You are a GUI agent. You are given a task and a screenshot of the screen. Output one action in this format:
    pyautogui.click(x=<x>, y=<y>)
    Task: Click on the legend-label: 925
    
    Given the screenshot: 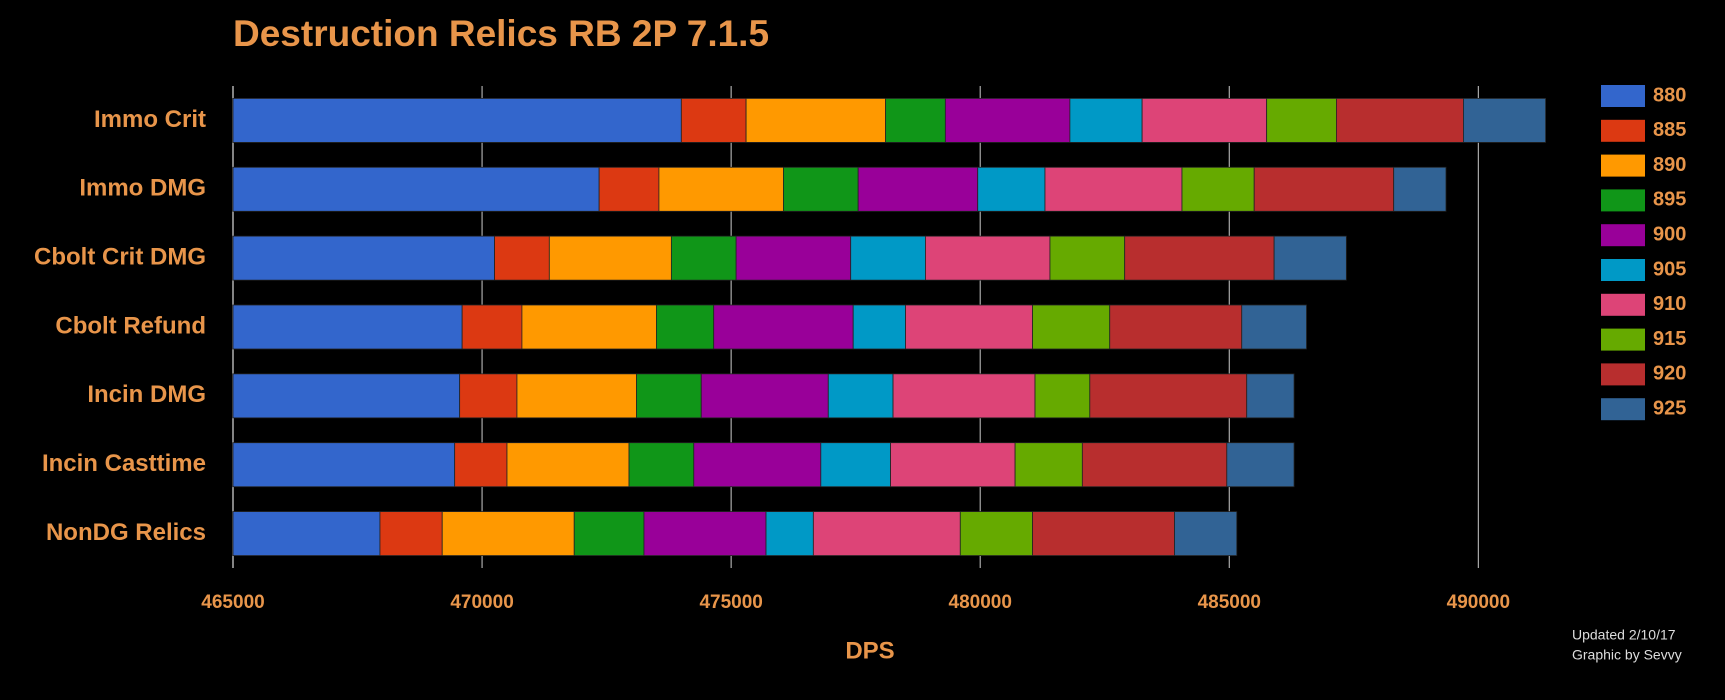 What is the action you would take?
    pyautogui.click(x=1669, y=408)
    